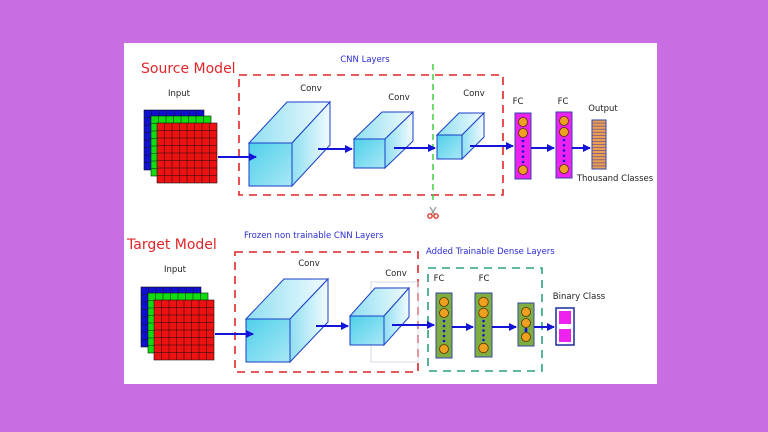 This screenshot has height=432, width=768. I want to click on target-fc2-layer, so click(483, 325).